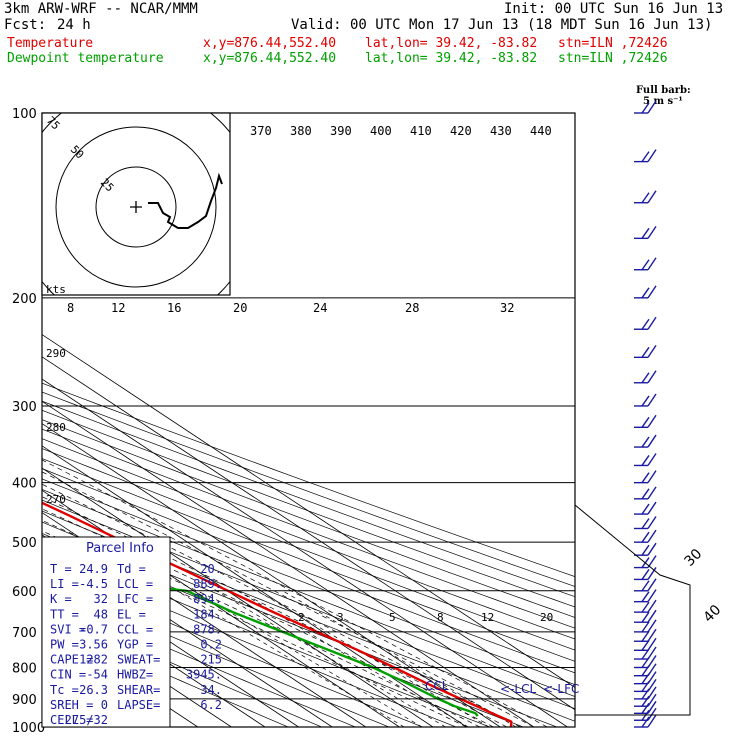 This screenshot has height=740, width=740. Describe the element at coordinates (399, 658) in the screenshot. I see `mixing-ratio-line` at that location.